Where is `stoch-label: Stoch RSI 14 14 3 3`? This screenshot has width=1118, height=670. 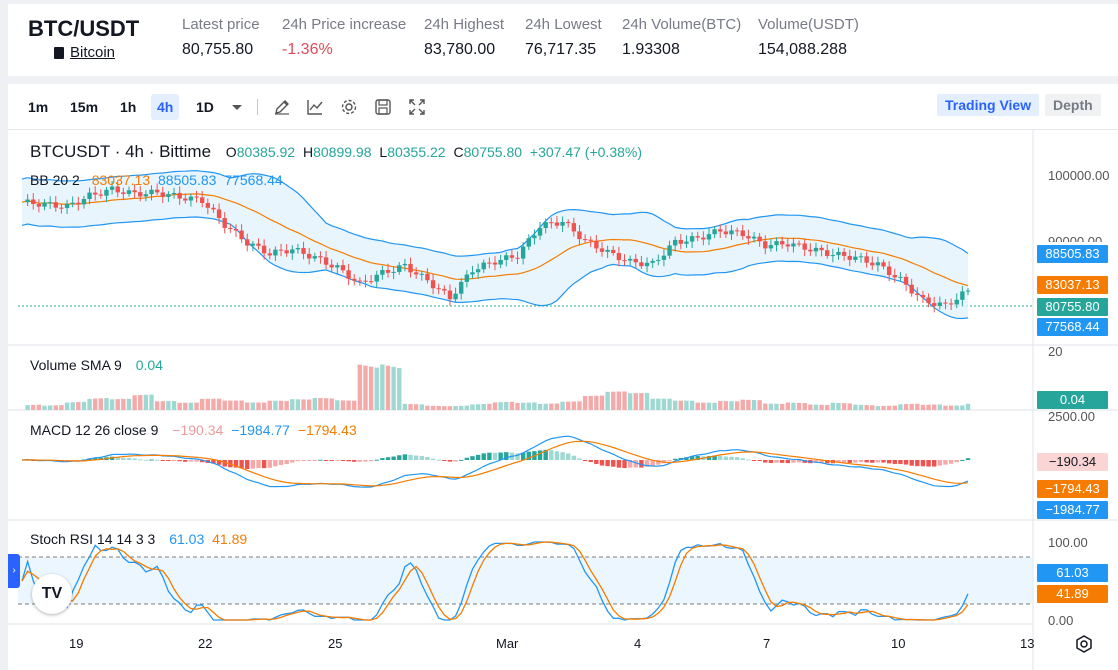 stoch-label: Stoch RSI 14 14 3 3 is located at coordinates (93, 539).